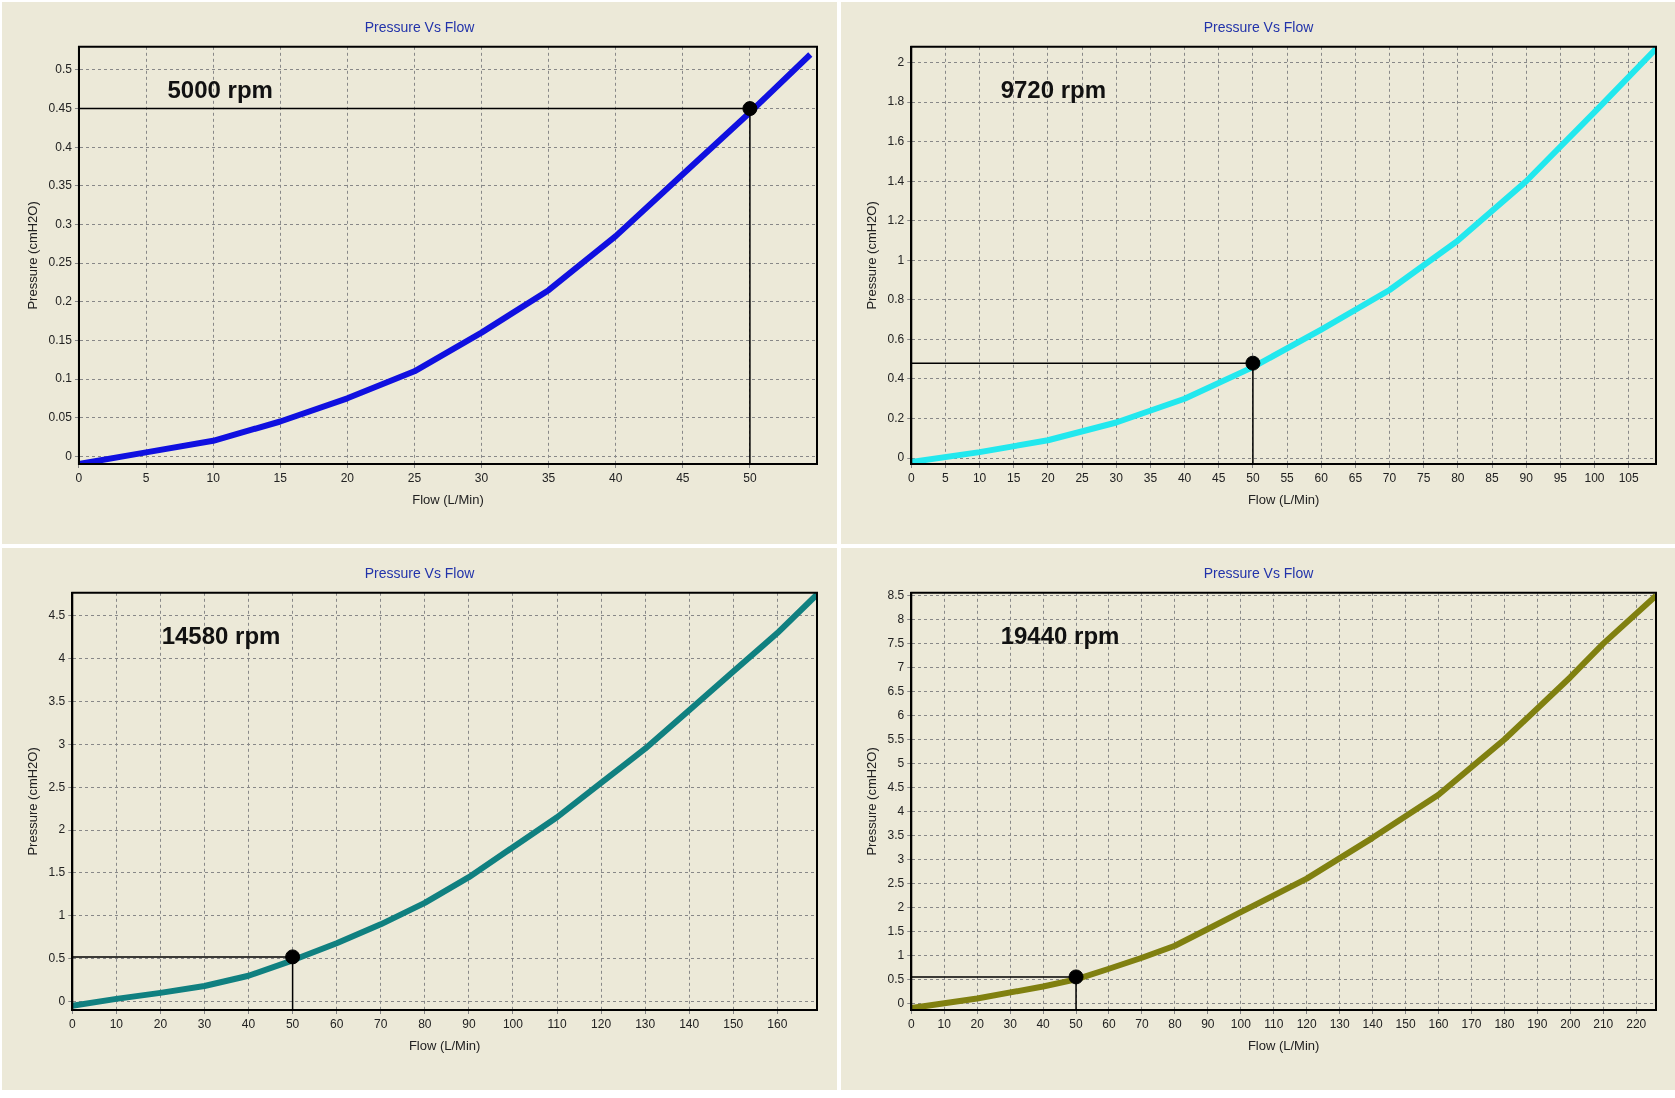 This screenshot has height=1098, width=1675. I want to click on x-tick-label: 25, so click(1082, 477).